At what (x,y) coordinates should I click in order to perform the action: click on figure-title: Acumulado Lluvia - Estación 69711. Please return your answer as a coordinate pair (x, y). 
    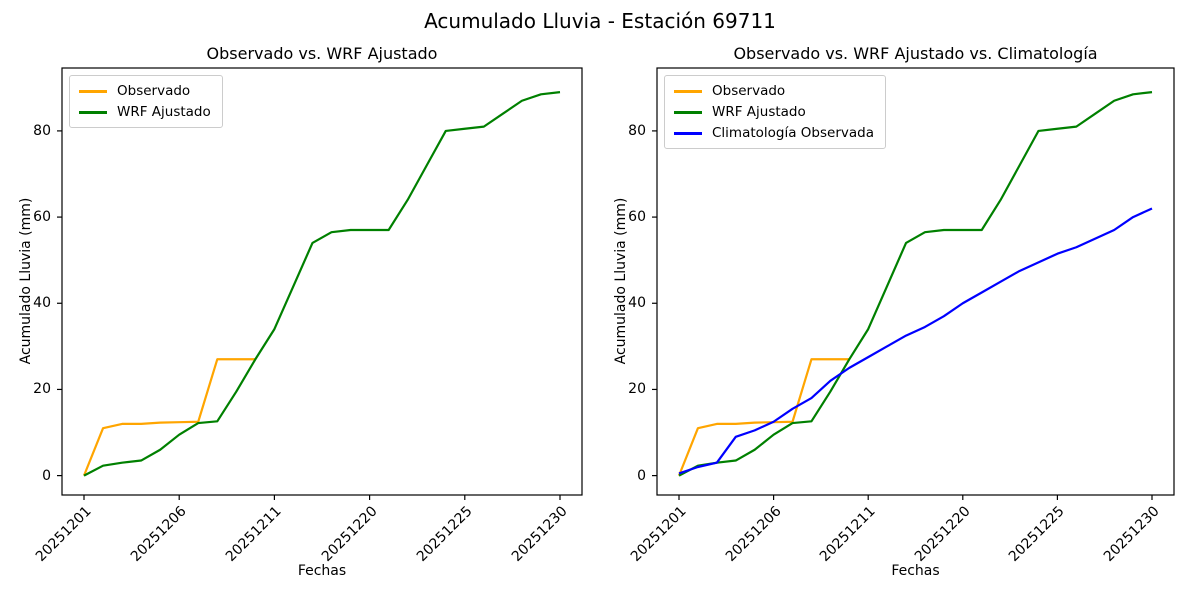
    Looking at the image, I should click on (600, 21).